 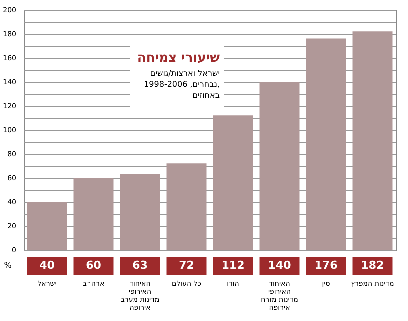 I want to click on data-label: 112, so click(x=233, y=265).